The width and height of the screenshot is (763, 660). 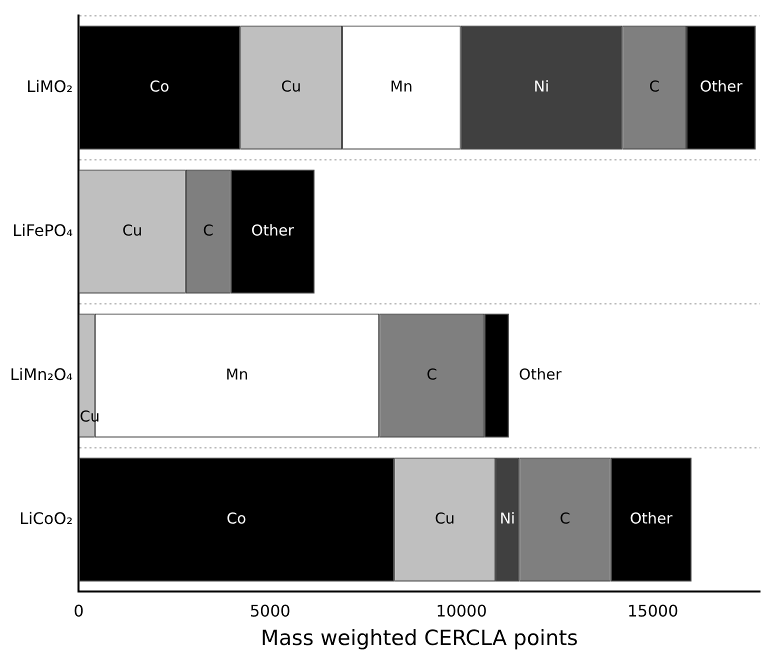 What do you see at coordinates (652, 610) in the screenshot?
I see `x-tick-label: 15000` at bounding box center [652, 610].